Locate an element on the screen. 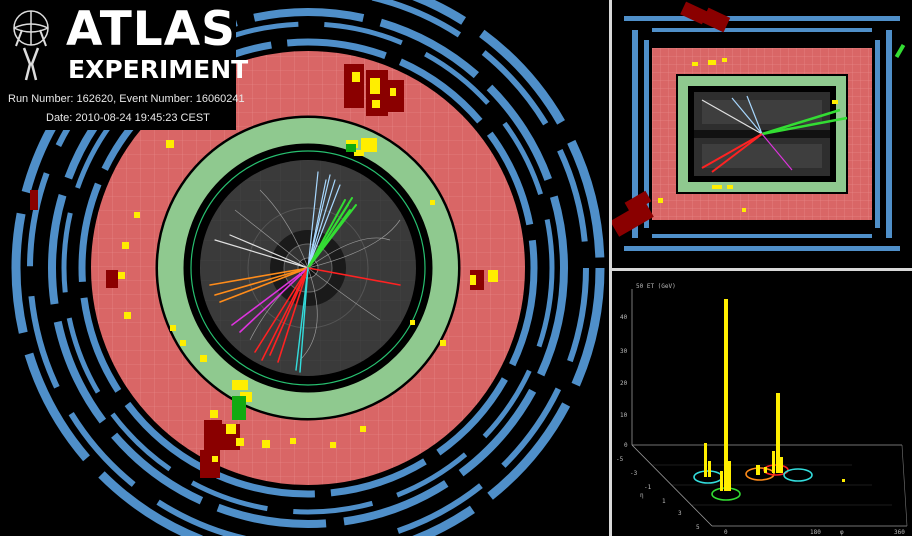 The image size is (912, 536). track-bundle-green is located at coordinates (332, 233).